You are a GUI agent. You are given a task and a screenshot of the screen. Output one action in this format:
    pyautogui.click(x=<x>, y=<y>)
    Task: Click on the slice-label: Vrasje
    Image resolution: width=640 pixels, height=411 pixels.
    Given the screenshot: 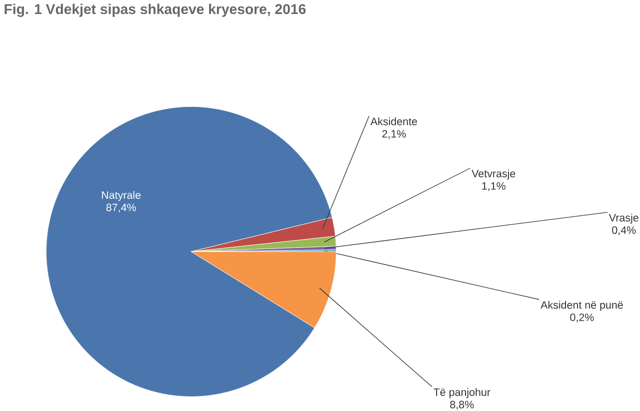 What is the action you would take?
    pyautogui.click(x=623, y=219)
    